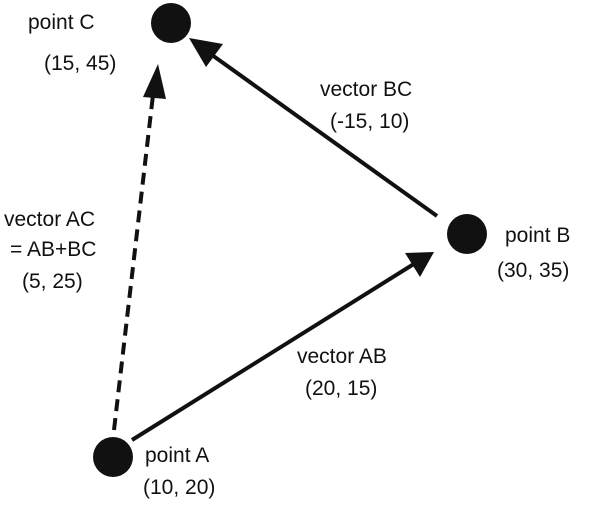 The width and height of the screenshot is (600, 506). What do you see at coordinates (419, 264) in the screenshot?
I see `vector-ab-arrowhead` at bounding box center [419, 264].